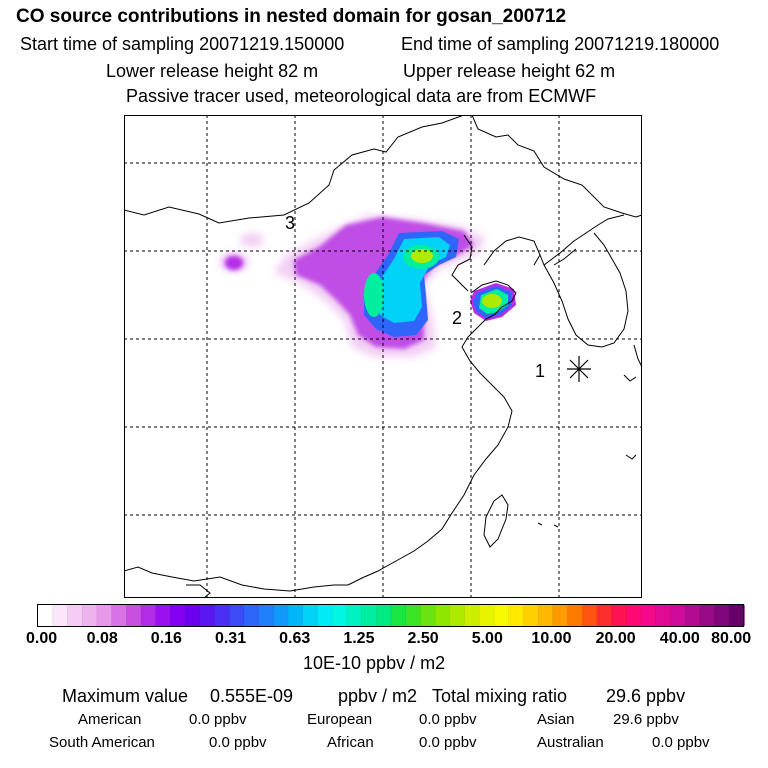 This screenshot has width=768, height=768. What do you see at coordinates (731, 638) in the screenshot?
I see `colorbar-tick-label: 80.00` at bounding box center [731, 638].